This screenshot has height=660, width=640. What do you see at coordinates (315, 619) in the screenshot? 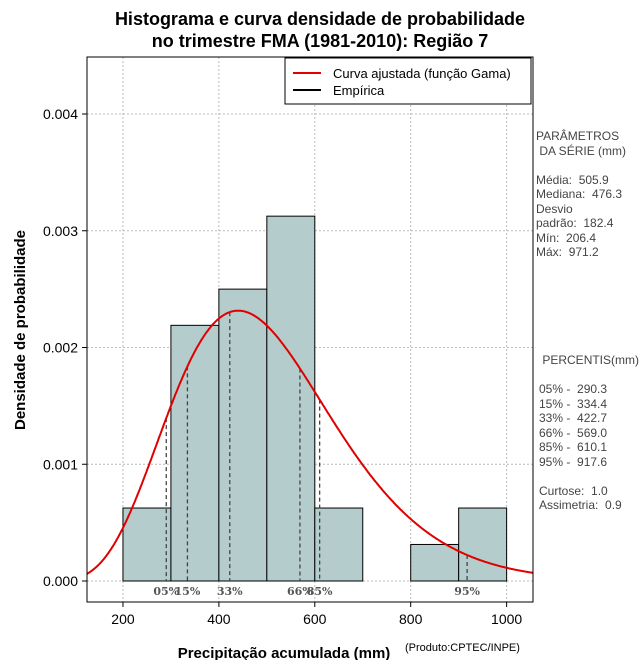
I see `x-tick-label-2: 600` at bounding box center [315, 619].